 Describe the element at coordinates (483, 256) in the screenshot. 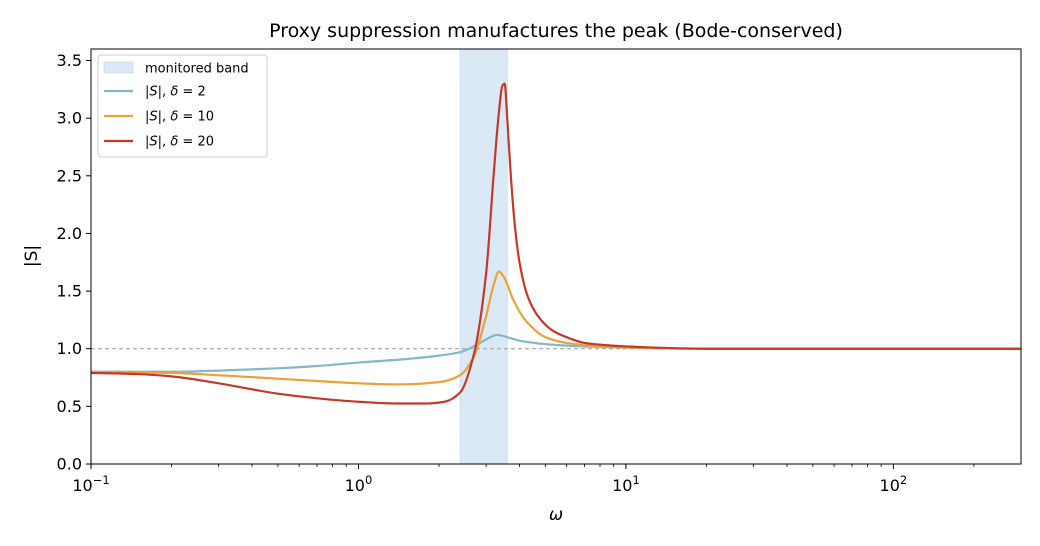

I see `monitored-band` at that location.